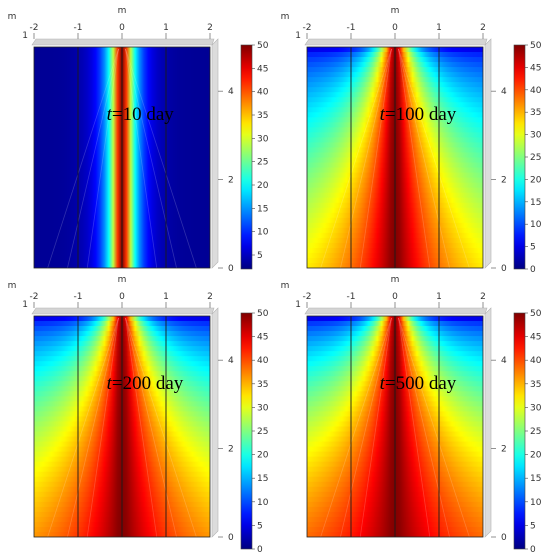  What do you see at coordinates (421, 383) in the screenshot?
I see `time-label-value: =500 day` at bounding box center [421, 383].